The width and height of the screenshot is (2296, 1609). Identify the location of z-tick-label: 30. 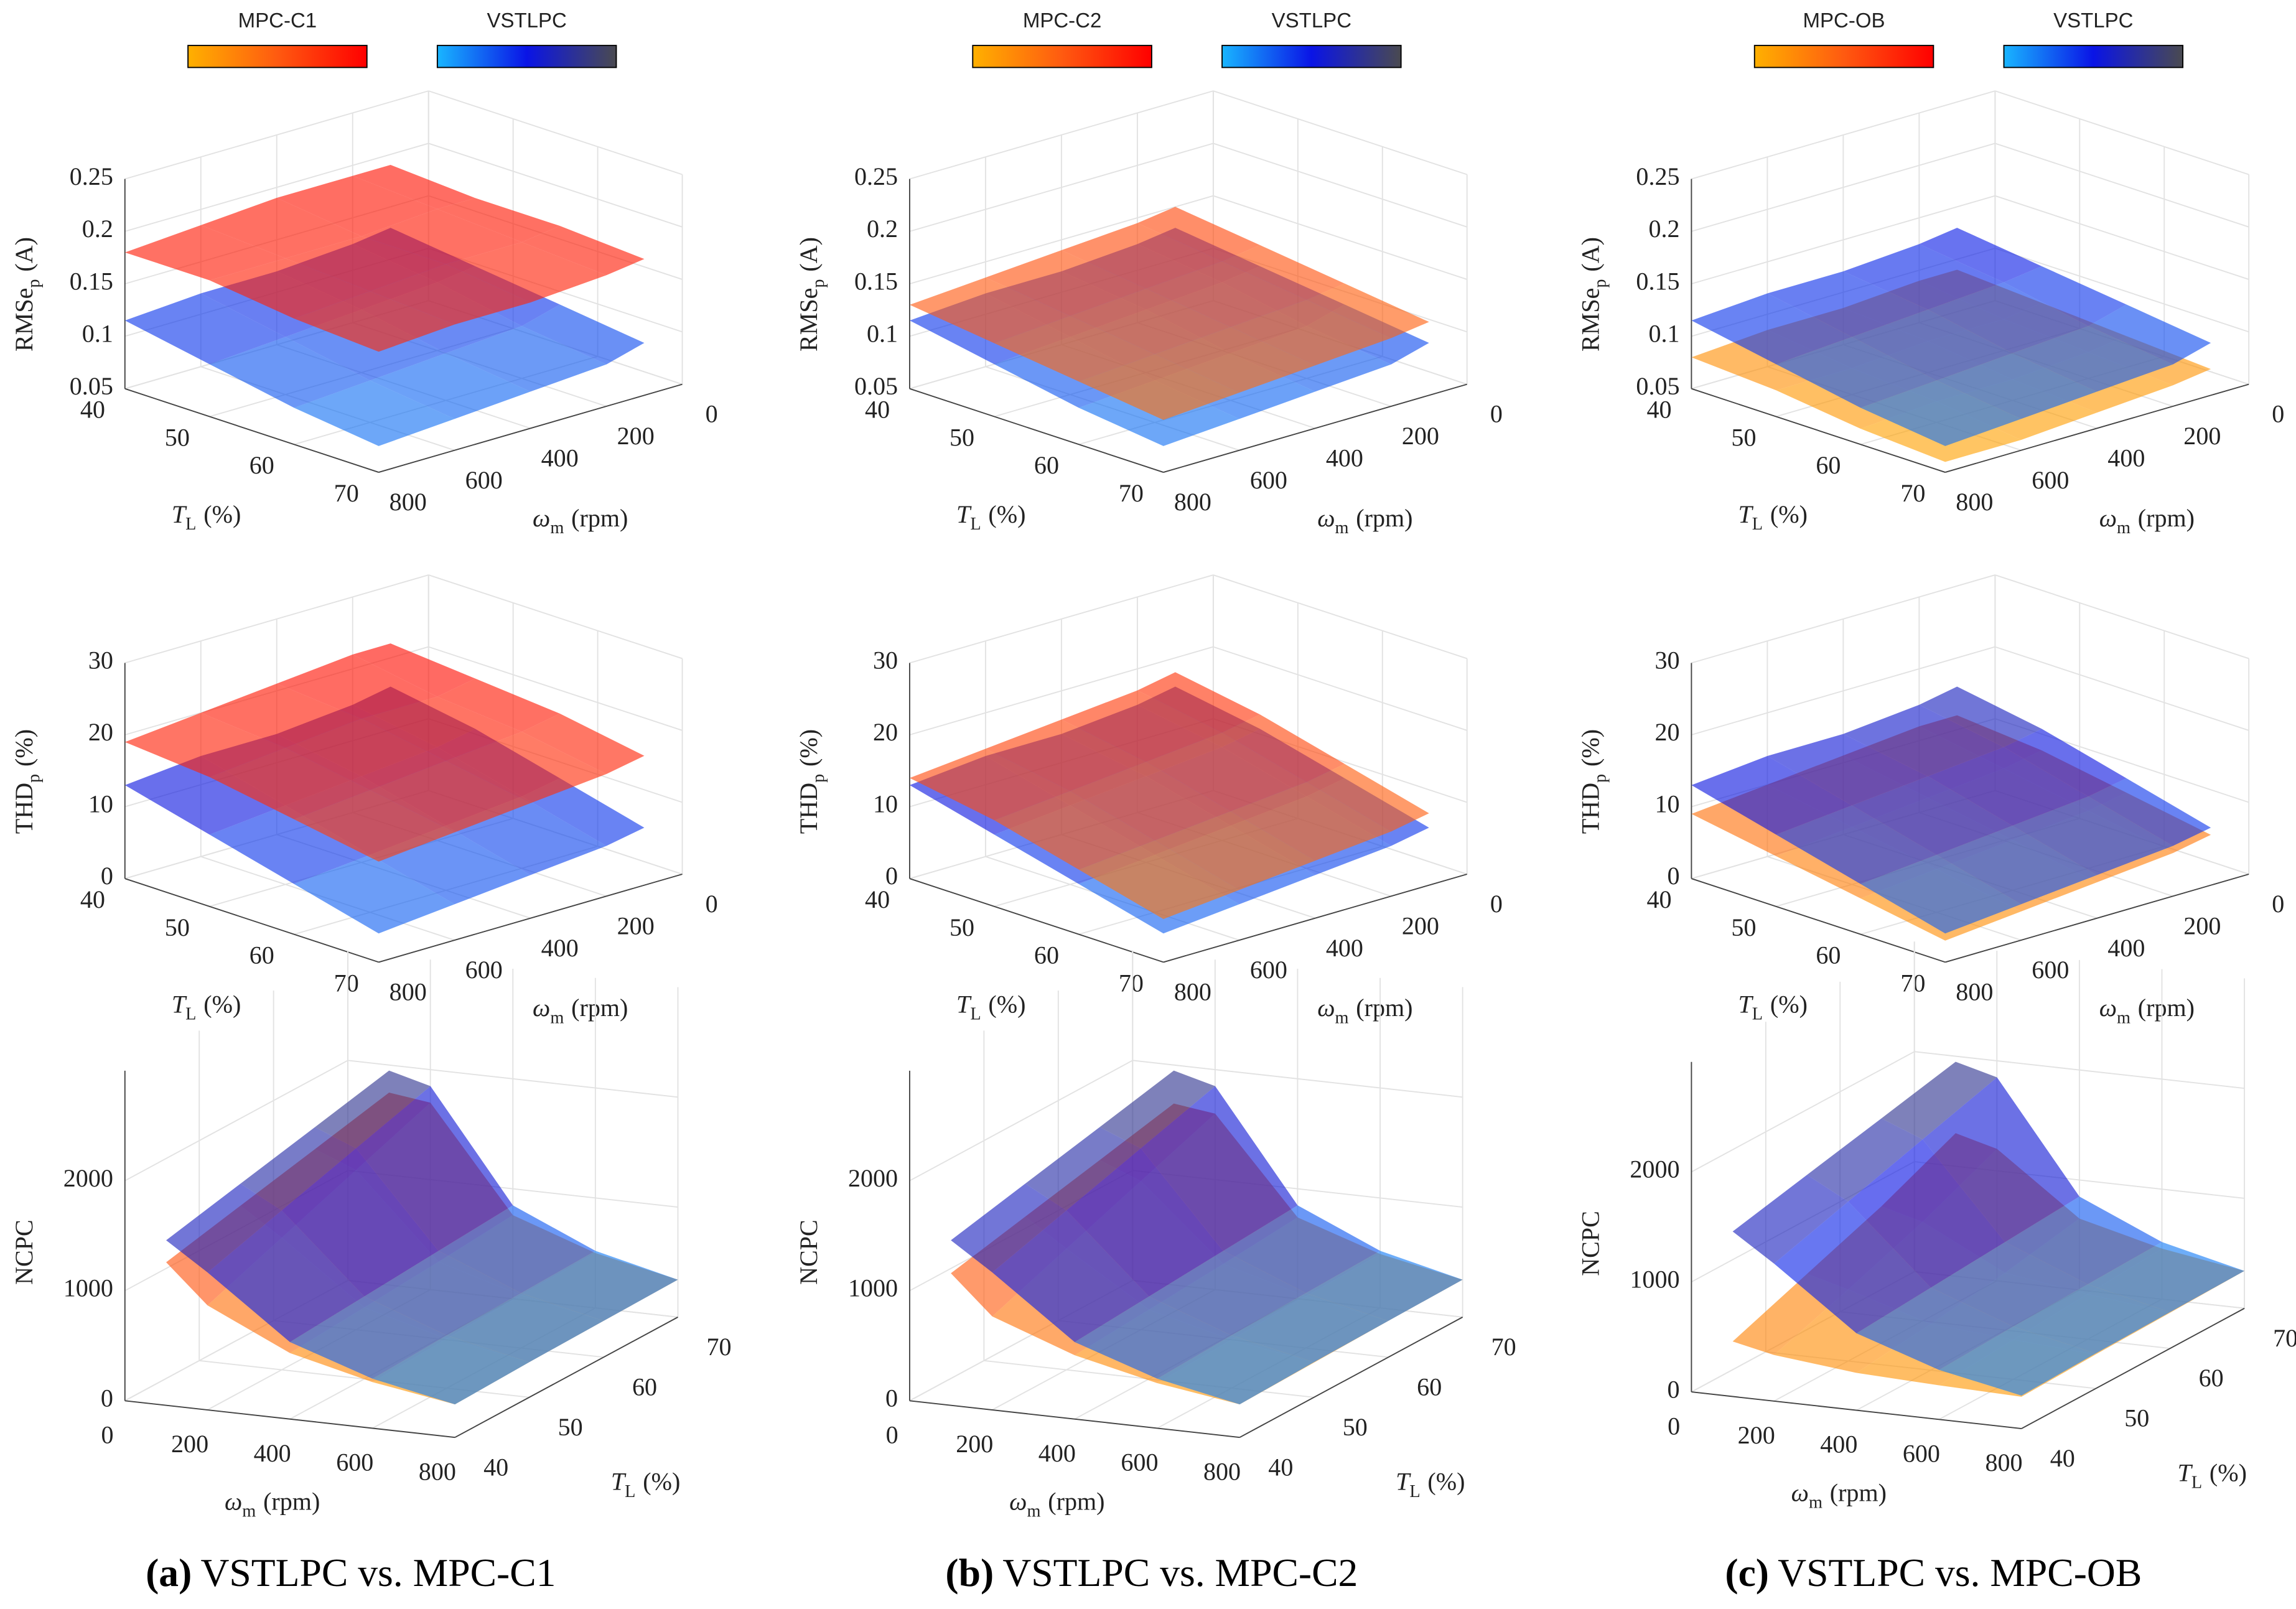
(1666, 660).